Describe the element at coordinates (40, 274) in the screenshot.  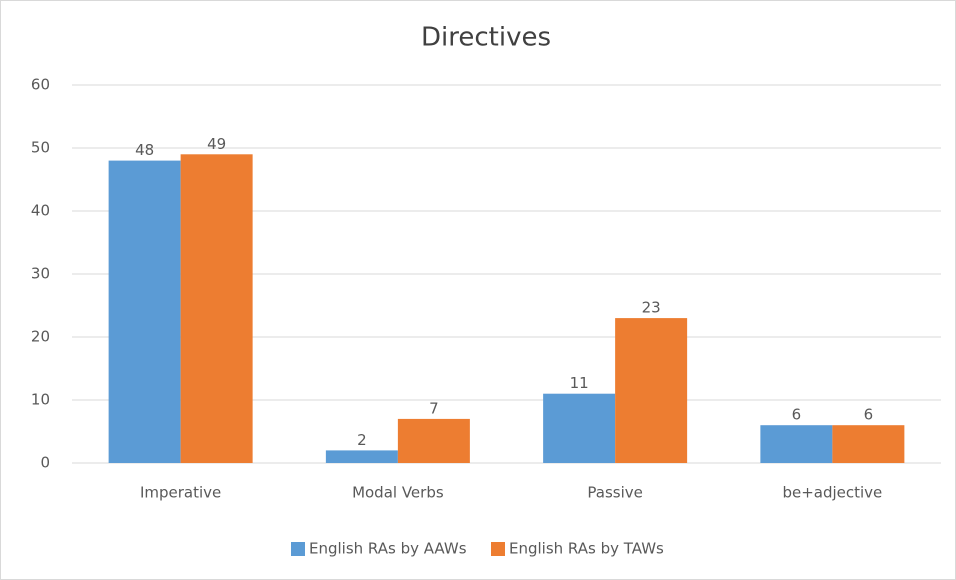
I see `y-tick-label: 30` at that location.